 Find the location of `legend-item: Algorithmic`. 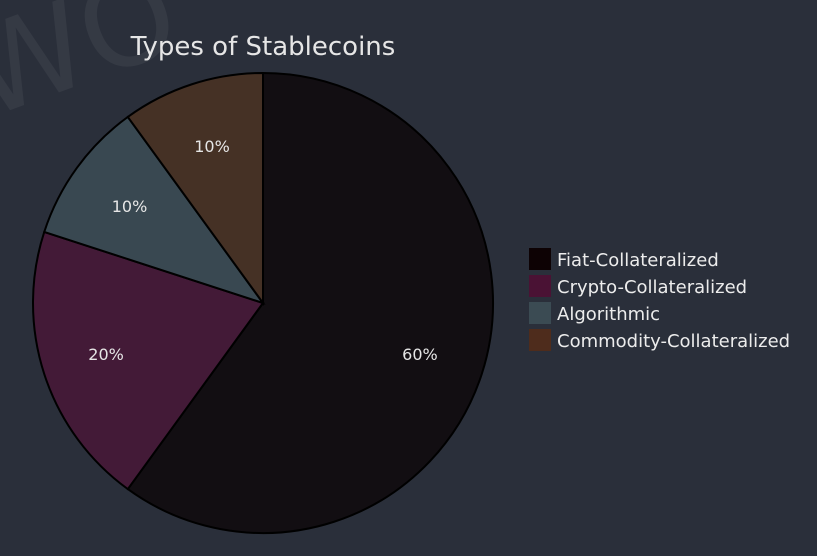

legend-item: Algorithmic is located at coordinates (594, 313).